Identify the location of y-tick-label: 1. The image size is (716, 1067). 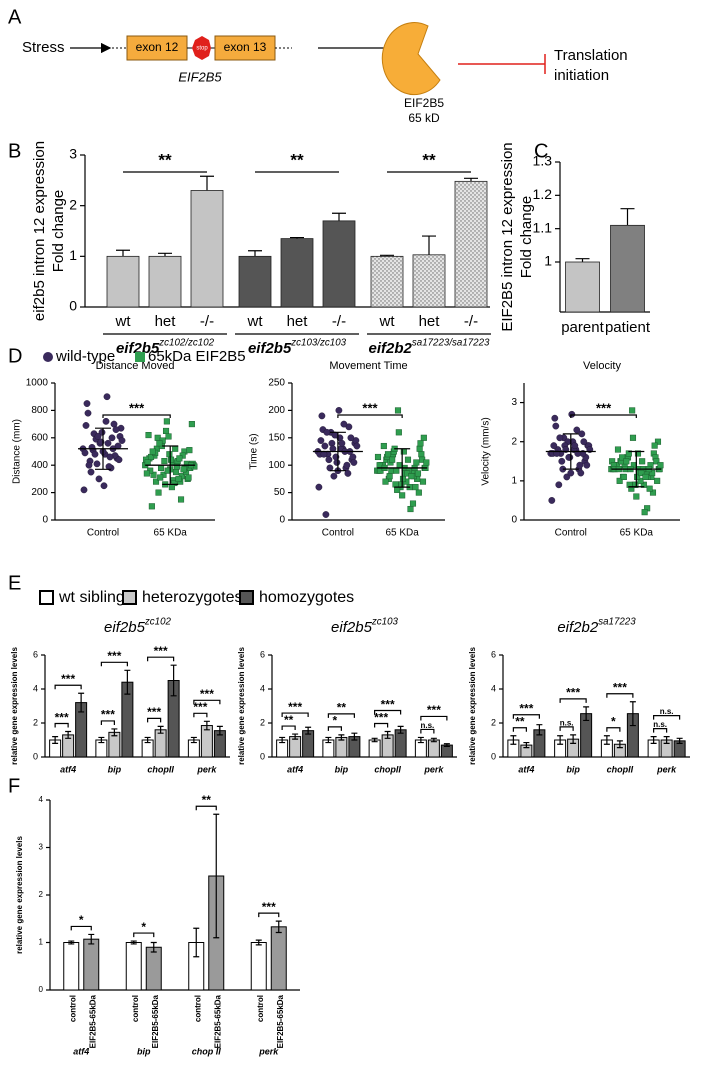
(73, 255).